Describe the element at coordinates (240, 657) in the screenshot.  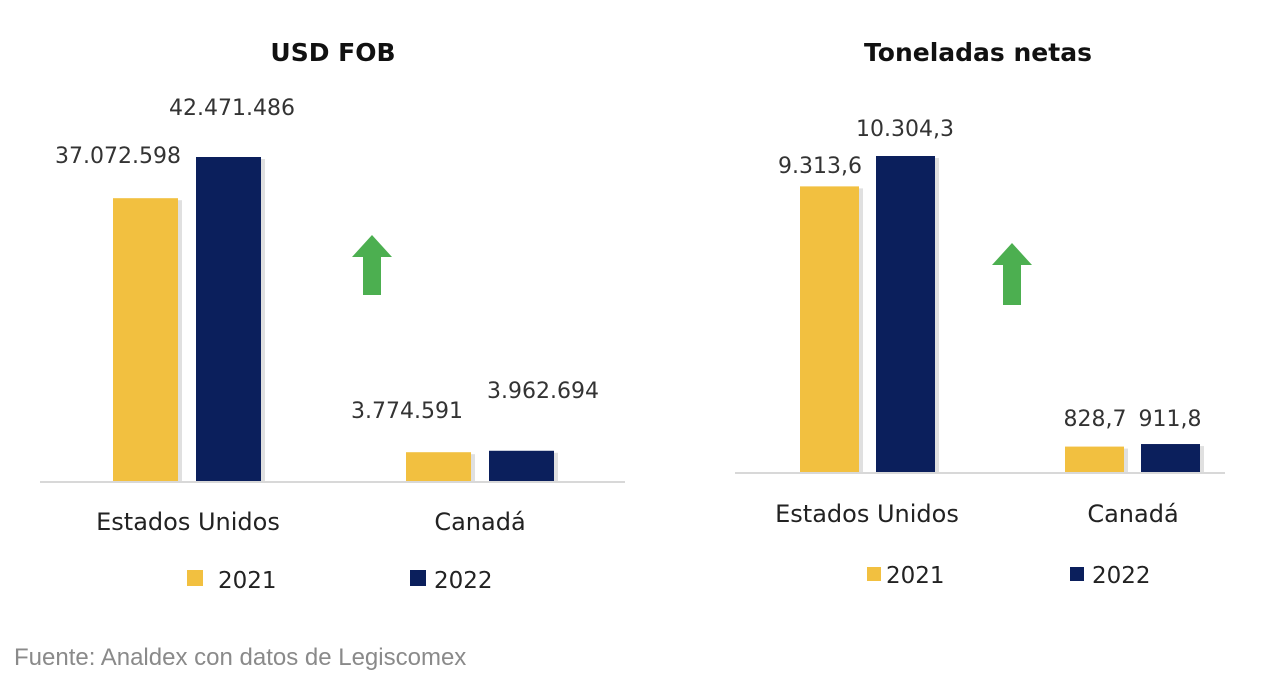
I see `source-note: Fuente: Analdex con datos de Legiscomex` at that location.